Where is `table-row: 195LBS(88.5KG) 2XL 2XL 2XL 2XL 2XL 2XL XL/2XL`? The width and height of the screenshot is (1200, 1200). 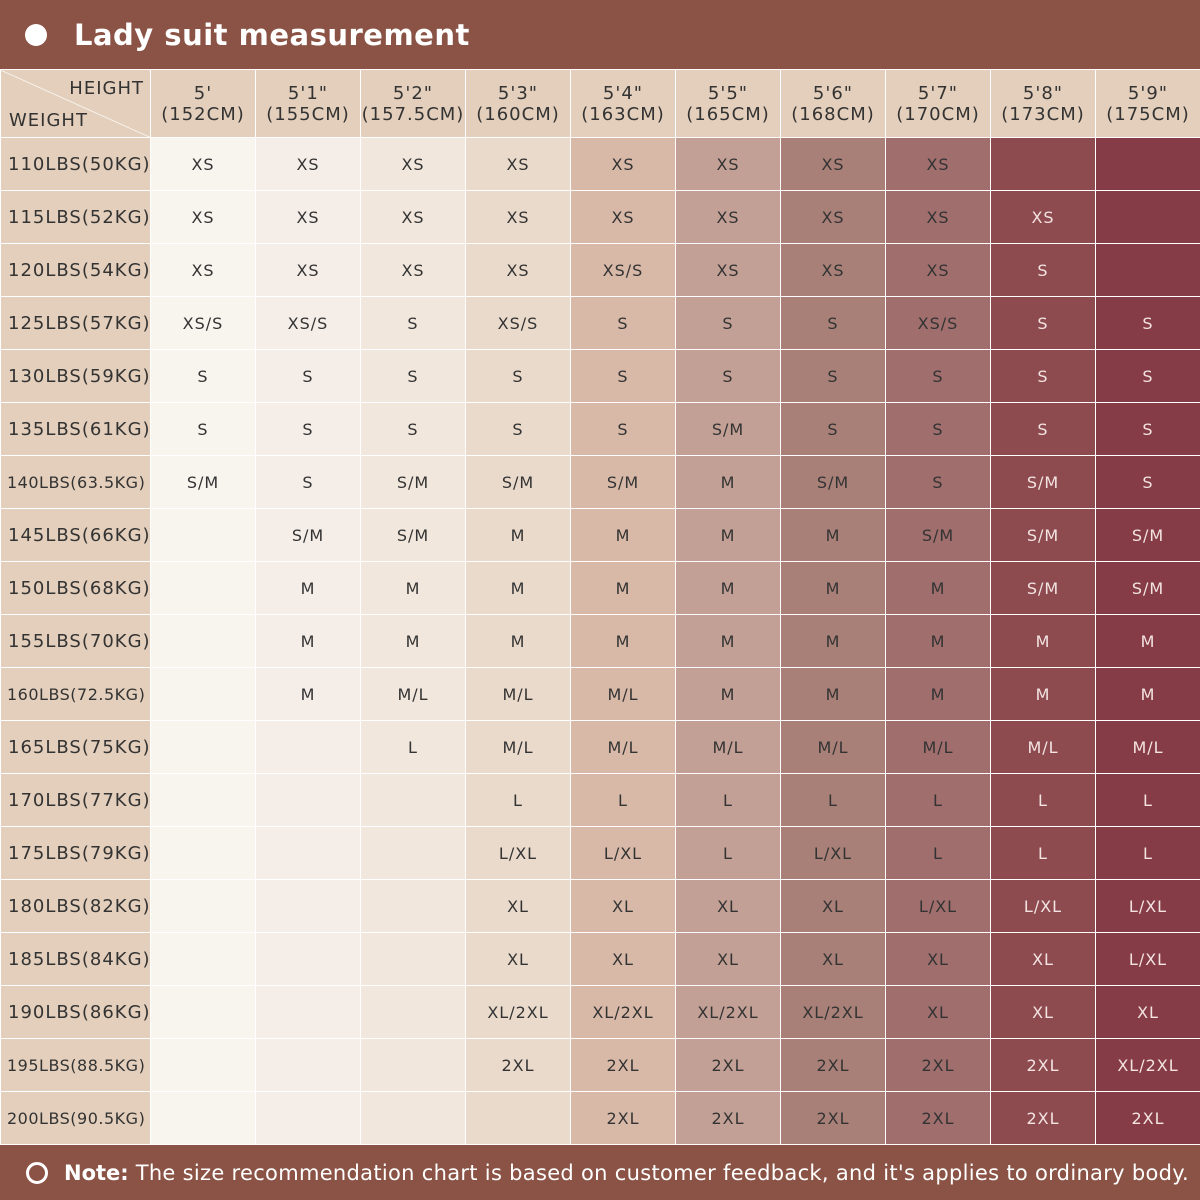
table-row: 195LBS(88.5KG) 2XL 2XL 2XL 2XL 2XL 2XL XL/2XL is located at coordinates (600, 1065).